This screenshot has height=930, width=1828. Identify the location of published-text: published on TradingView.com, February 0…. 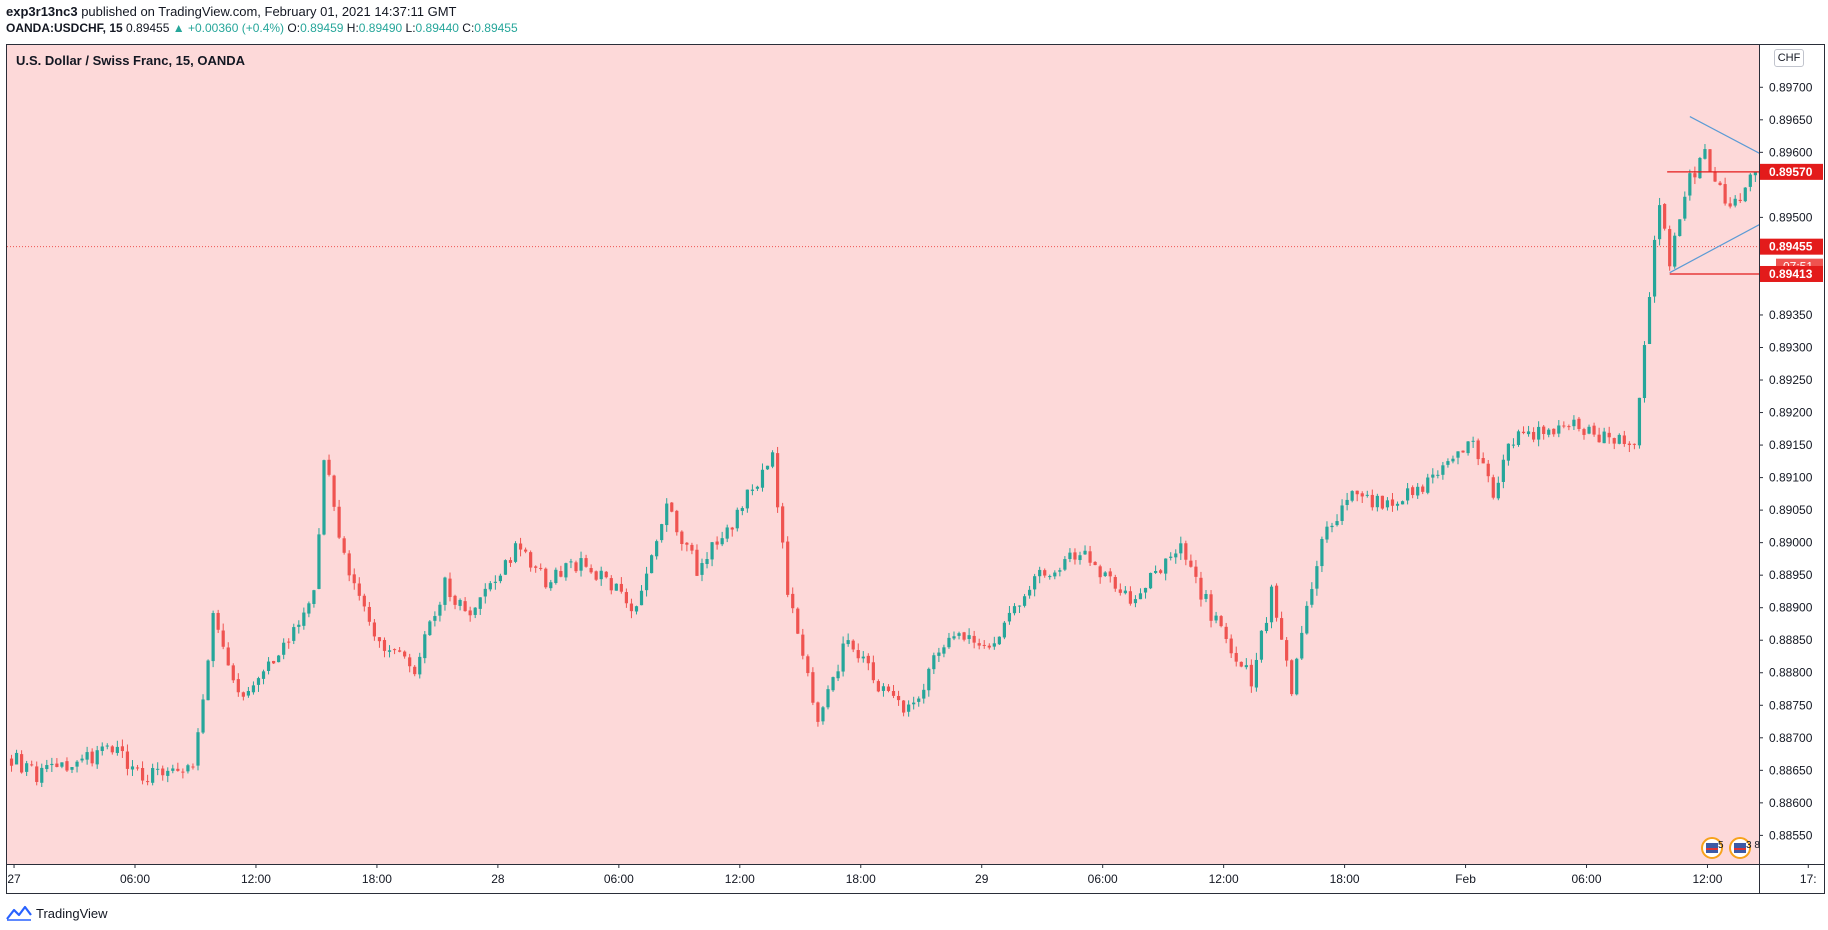
(269, 11).